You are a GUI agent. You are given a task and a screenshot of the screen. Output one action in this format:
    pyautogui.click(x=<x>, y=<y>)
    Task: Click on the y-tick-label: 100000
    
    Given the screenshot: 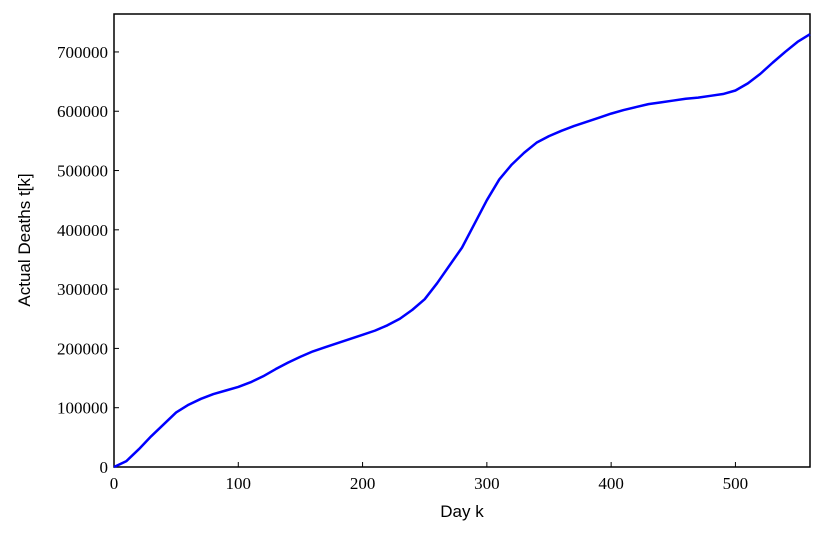 What is the action you would take?
    pyautogui.click(x=82, y=408)
    